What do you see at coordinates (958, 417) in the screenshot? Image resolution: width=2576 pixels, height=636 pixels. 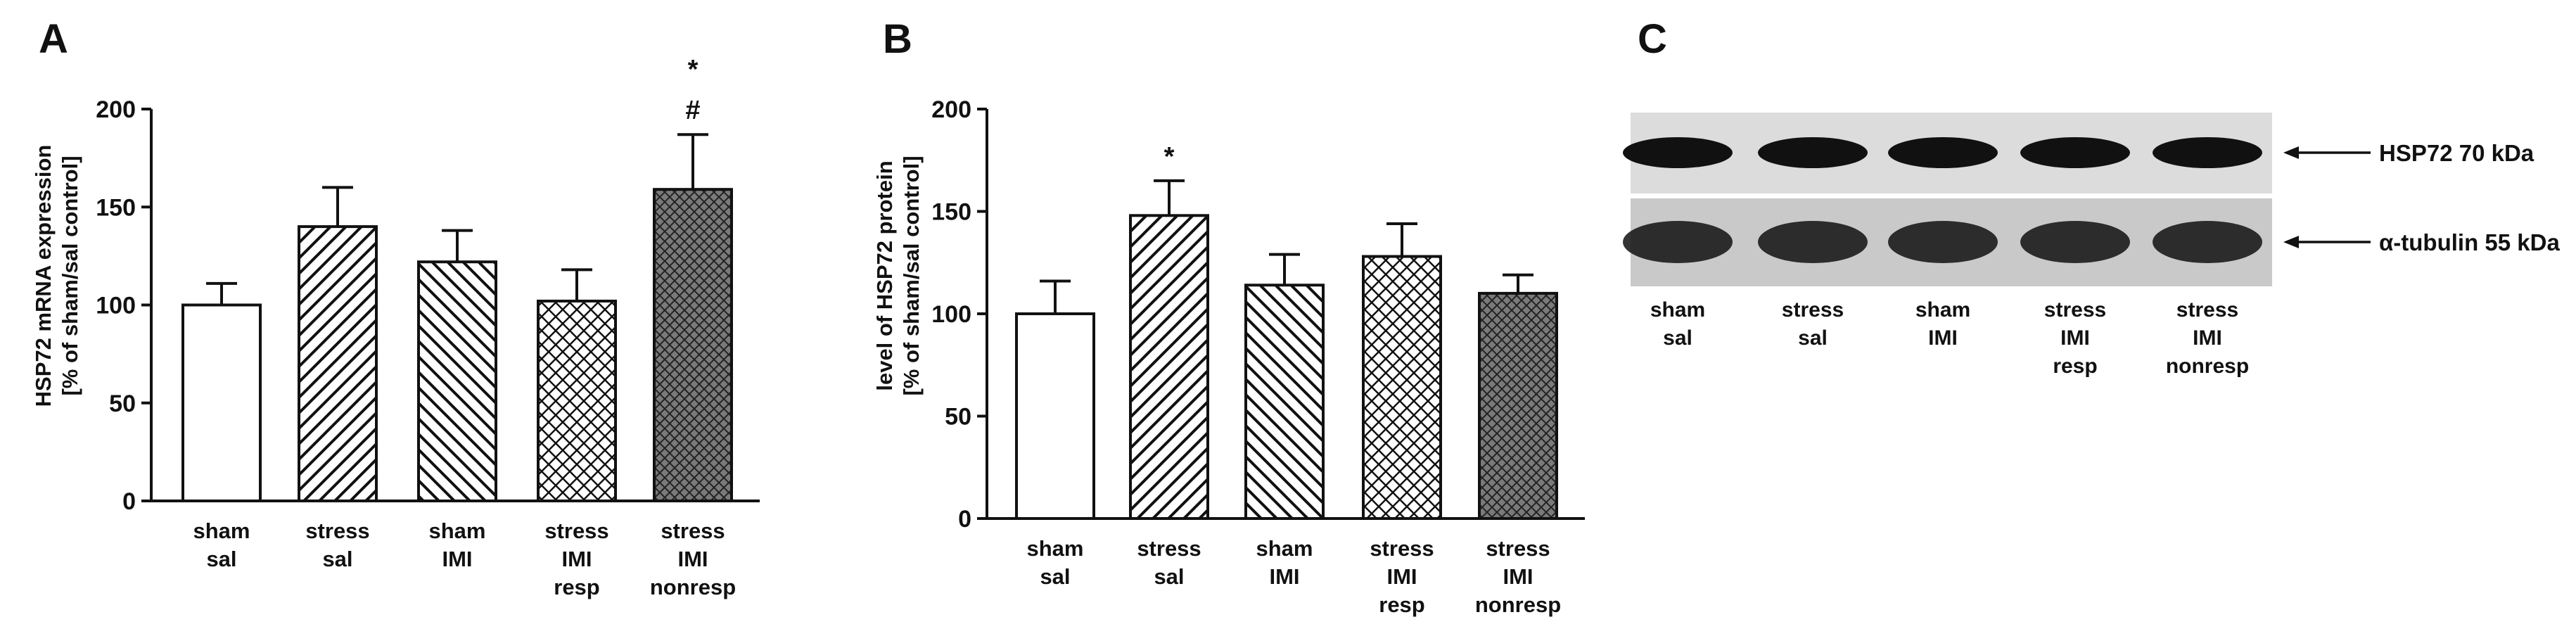 I see `panel-b-tick-label: 50` at bounding box center [958, 417].